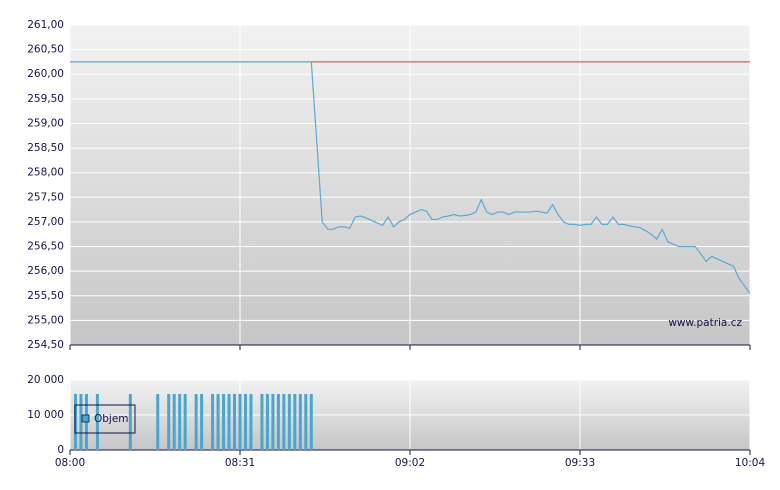 Image resolution: width=780 pixels, height=490 pixels. I want to click on y-tick-label: 260,00, so click(45, 74).